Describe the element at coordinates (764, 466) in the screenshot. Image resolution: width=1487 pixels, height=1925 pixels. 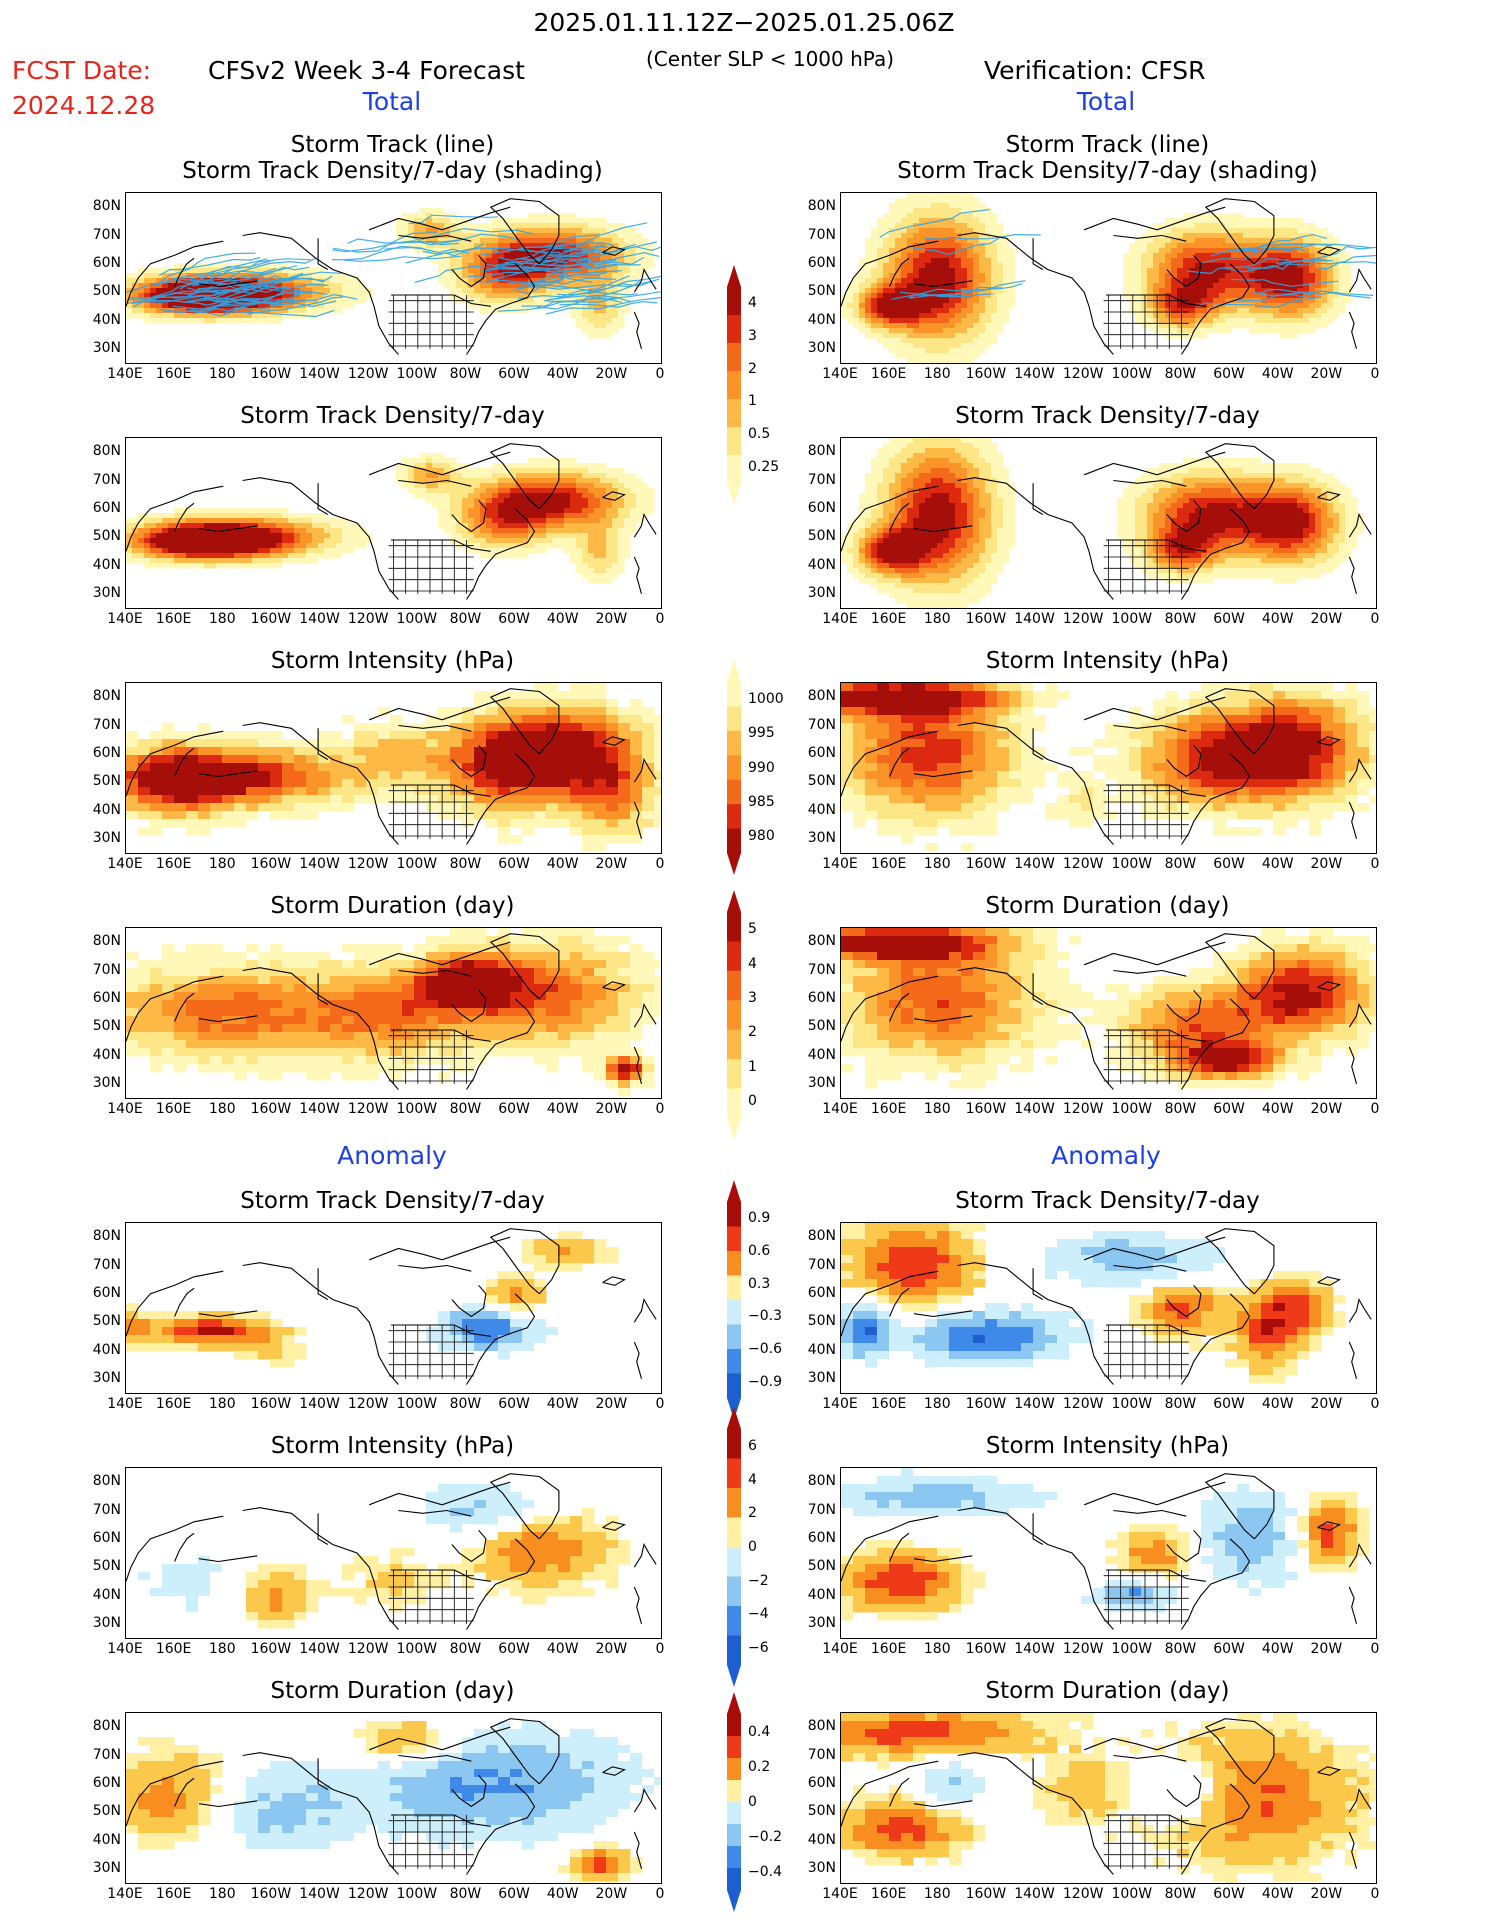
I see `colorbar-tick-label: 0.25` at that location.